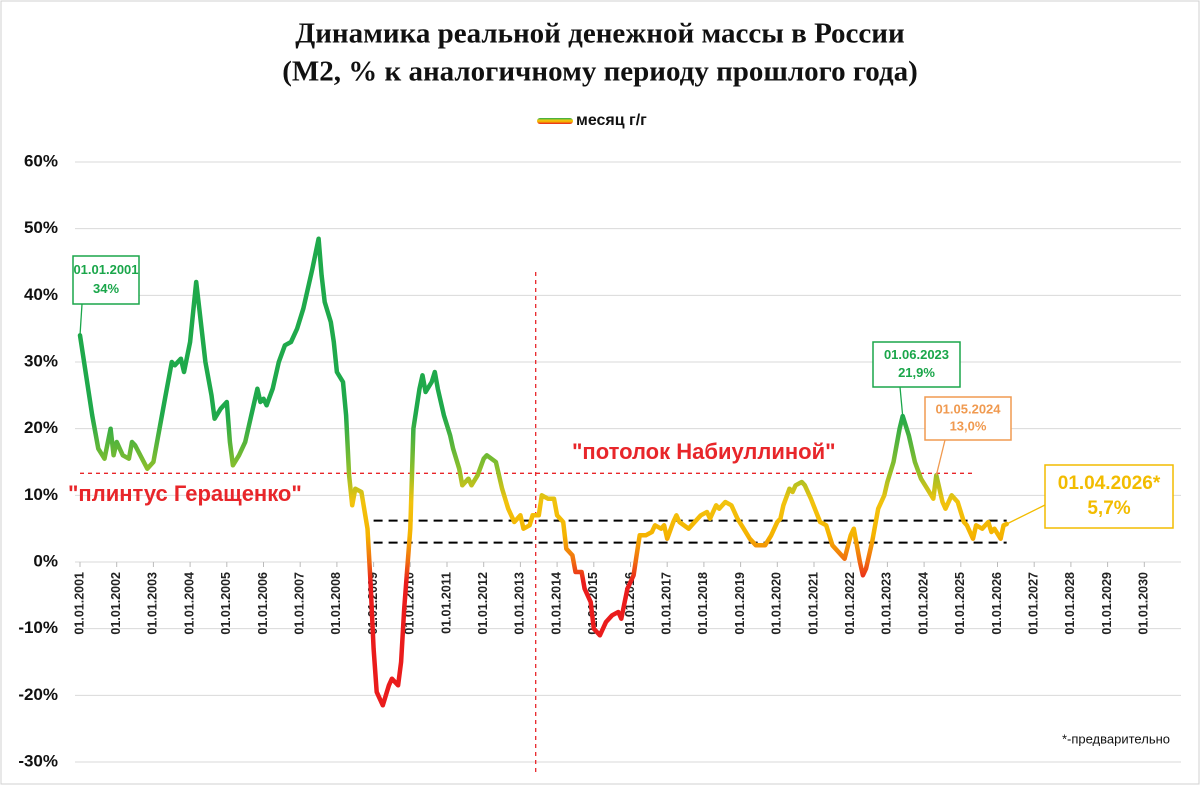  What do you see at coordinates (1070, 603) in the screenshot?
I see `x-tick-label: 01.01.2028` at bounding box center [1070, 603].